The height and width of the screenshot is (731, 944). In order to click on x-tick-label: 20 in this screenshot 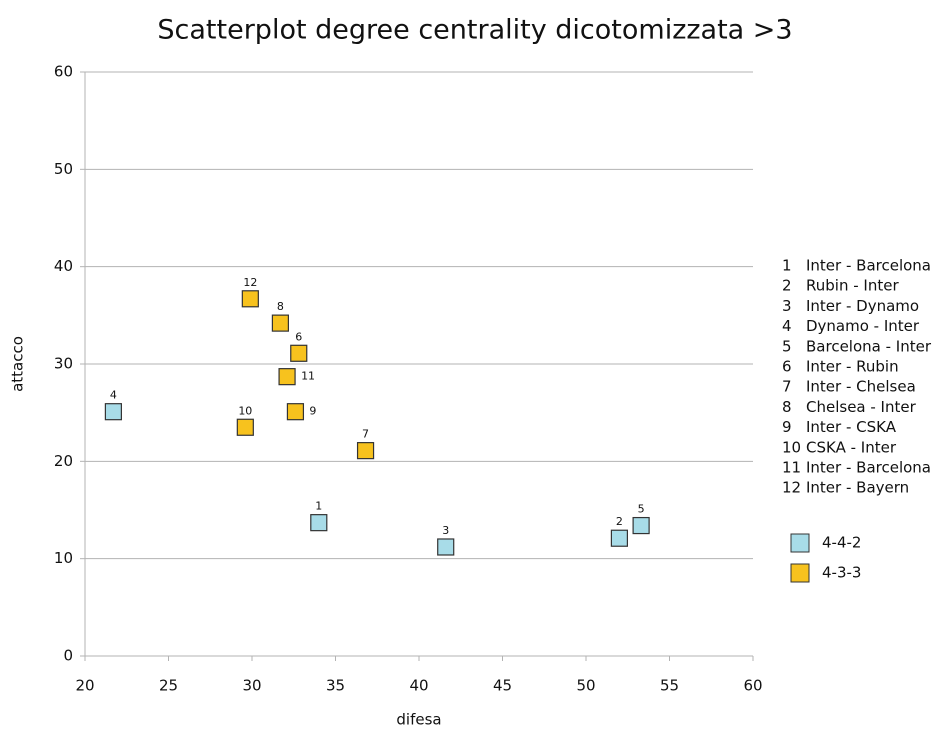, I will do `click(84, 686)`.